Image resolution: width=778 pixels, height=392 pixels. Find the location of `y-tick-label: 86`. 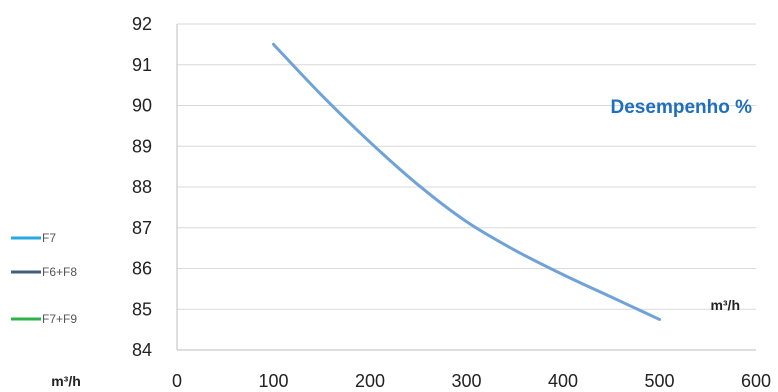

y-tick-label: 86 is located at coordinates (142, 269).